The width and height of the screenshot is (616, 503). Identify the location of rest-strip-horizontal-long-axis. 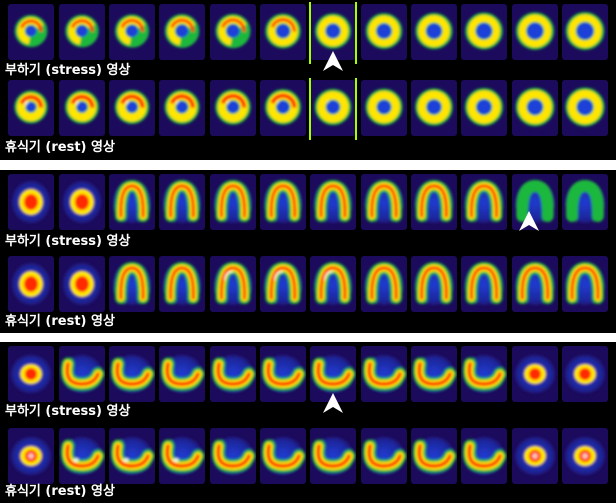
(308, 456).